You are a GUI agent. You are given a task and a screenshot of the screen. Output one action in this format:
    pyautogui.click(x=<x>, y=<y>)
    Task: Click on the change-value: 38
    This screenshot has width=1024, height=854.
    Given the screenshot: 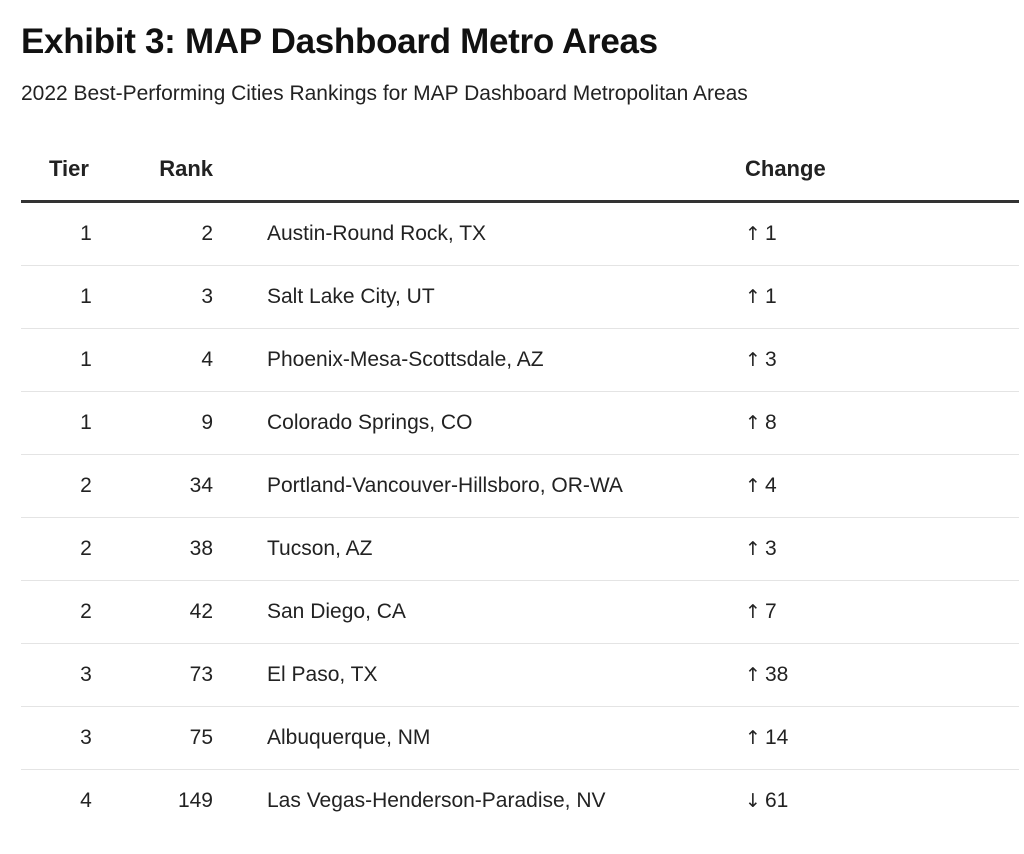 What is the action you would take?
    pyautogui.click(x=777, y=674)
    